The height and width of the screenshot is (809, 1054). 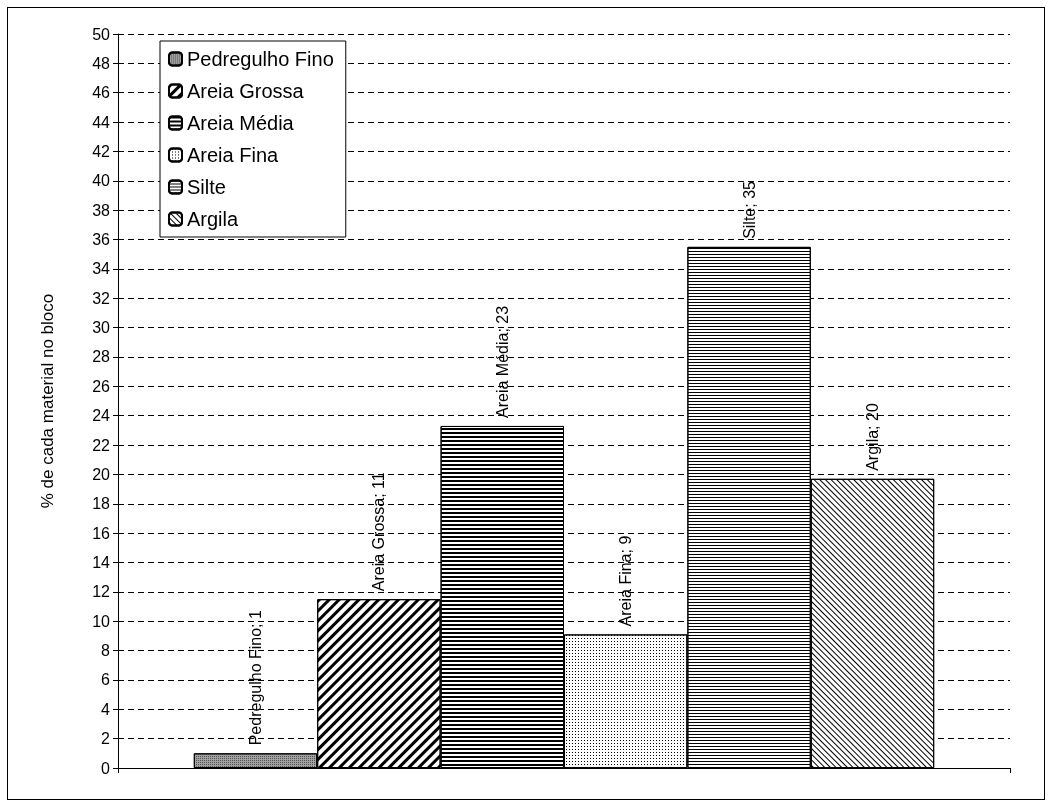 I want to click on data-label: Areia Grossa; 11, so click(x=379, y=532).